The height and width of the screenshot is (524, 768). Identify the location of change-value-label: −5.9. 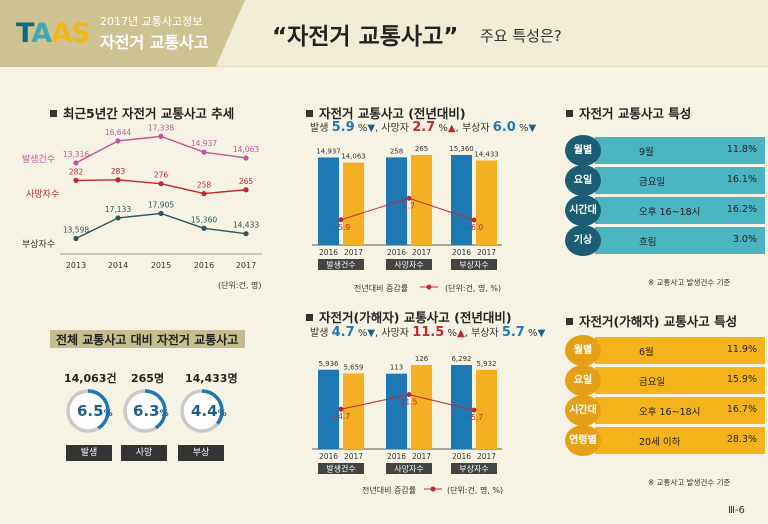
(341, 227).